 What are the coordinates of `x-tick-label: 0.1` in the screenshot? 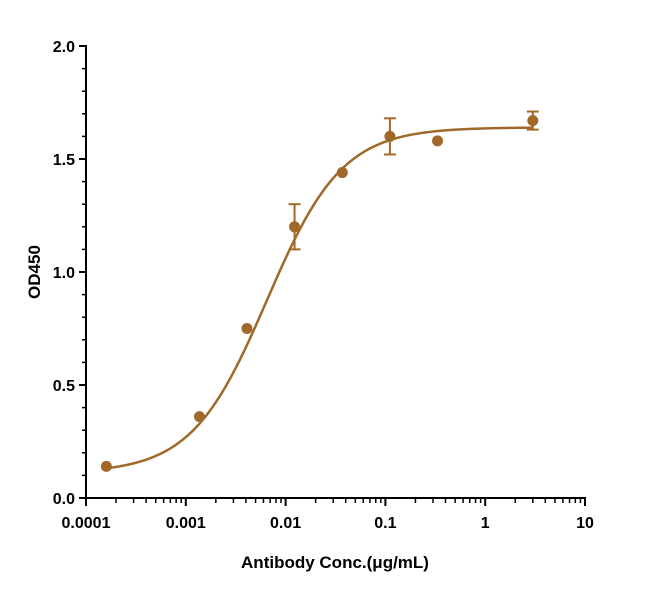 It's located at (385, 523).